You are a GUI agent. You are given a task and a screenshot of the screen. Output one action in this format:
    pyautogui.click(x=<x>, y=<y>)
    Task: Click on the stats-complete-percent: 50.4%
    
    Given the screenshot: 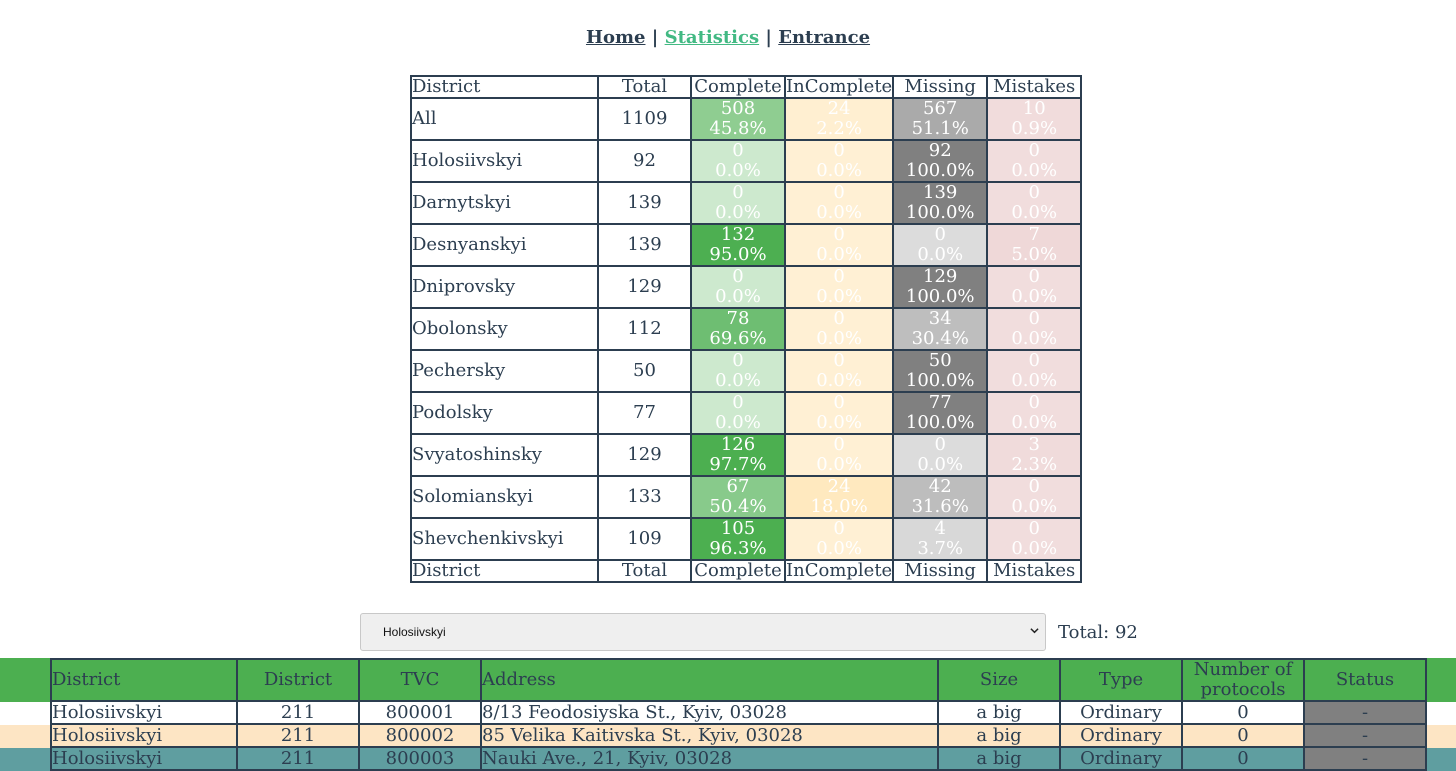 What is the action you would take?
    pyautogui.click(x=738, y=506)
    